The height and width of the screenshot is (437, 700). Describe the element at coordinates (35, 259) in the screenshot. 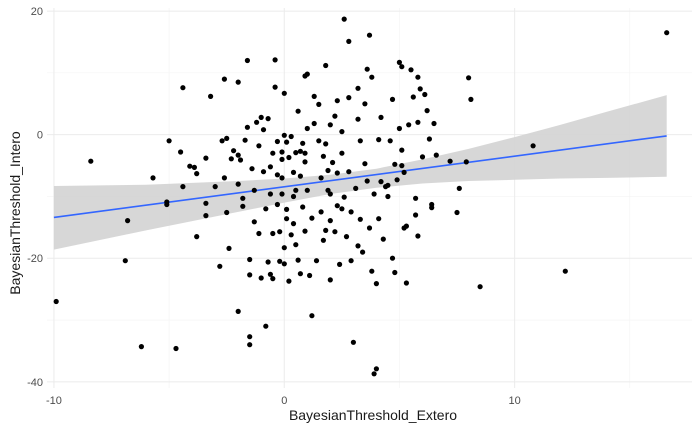

I see `y-tick-label: -20` at that location.